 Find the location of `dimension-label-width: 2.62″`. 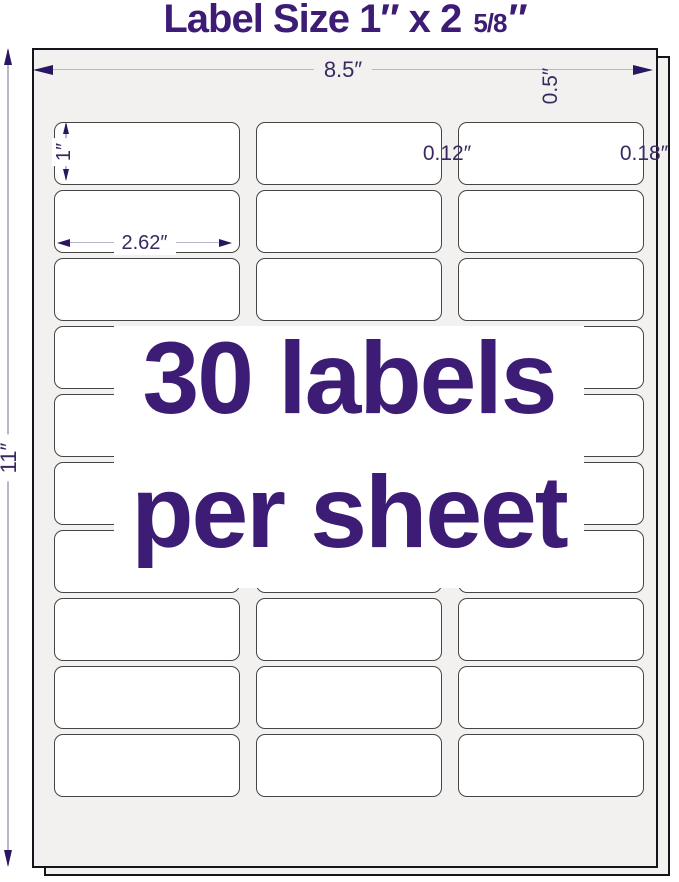

dimension-label-width: 2.62″ is located at coordinates (144, 242).